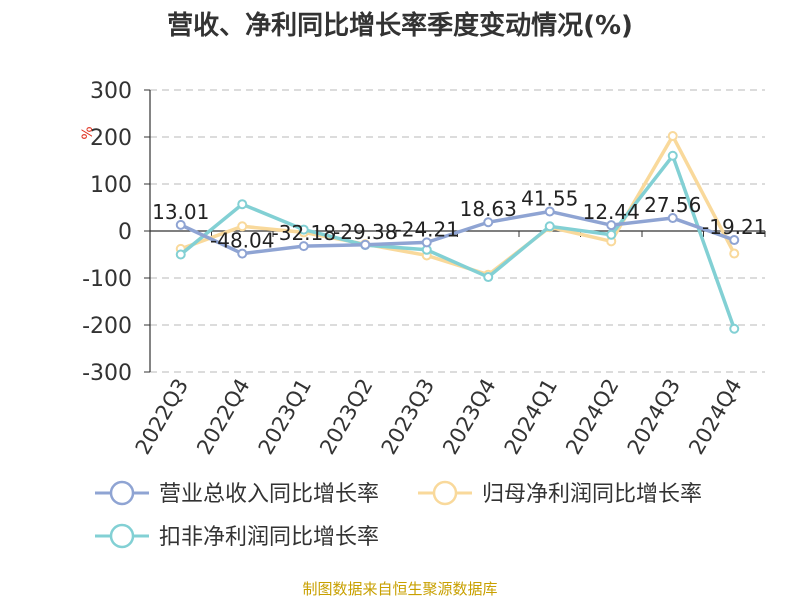  What do you see at coordinates (592, 494) in the screenshot?
I see `legend-label: 归母净利润同比增长率` at bounding box center [592, 494].